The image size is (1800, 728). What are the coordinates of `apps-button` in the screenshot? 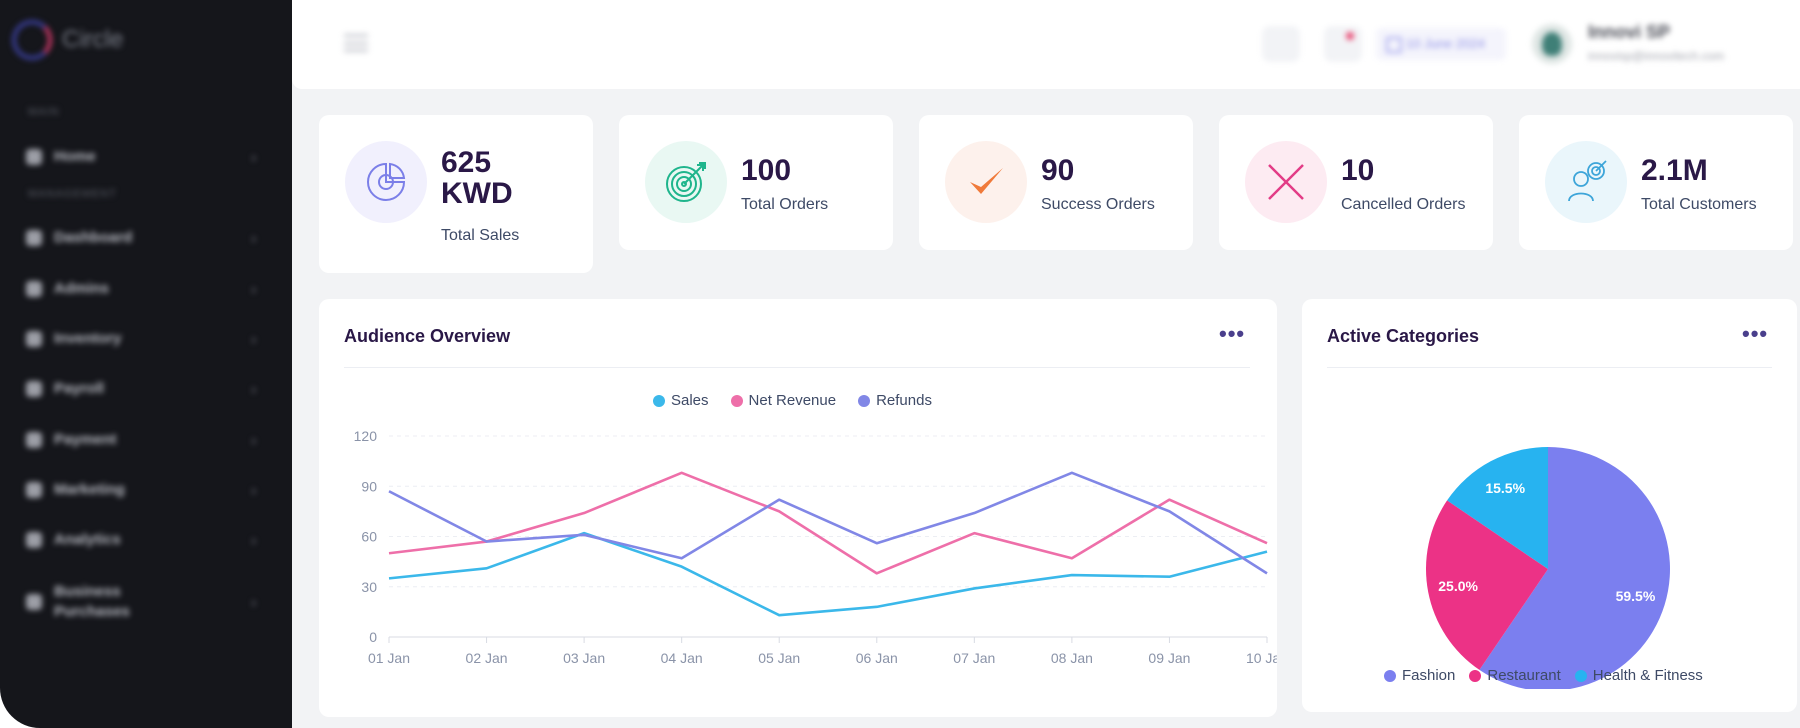 It's located at (1281, 44).